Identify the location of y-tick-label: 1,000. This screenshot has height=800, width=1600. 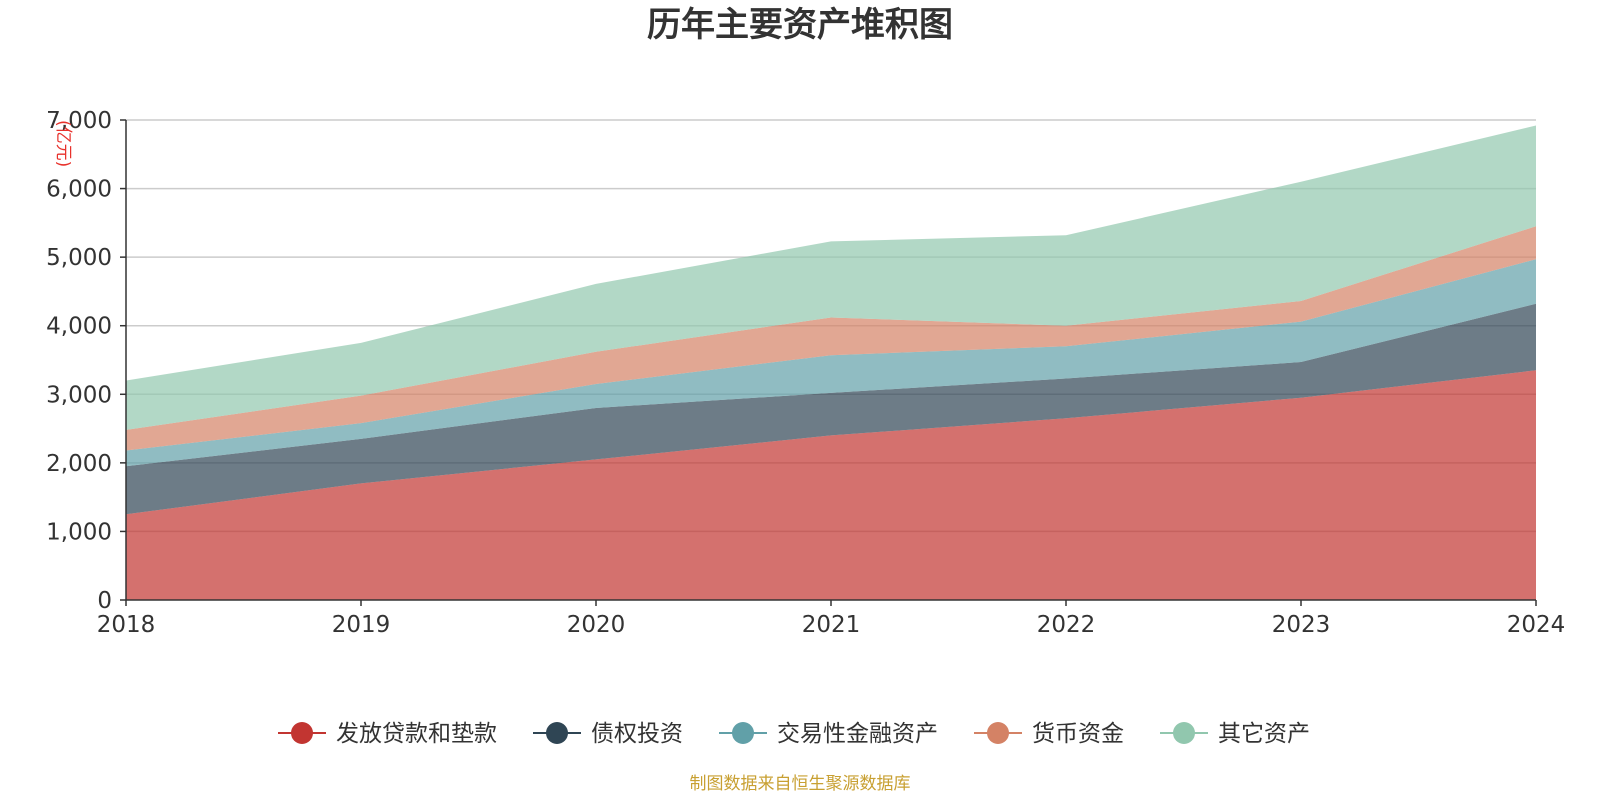
(79, 532).